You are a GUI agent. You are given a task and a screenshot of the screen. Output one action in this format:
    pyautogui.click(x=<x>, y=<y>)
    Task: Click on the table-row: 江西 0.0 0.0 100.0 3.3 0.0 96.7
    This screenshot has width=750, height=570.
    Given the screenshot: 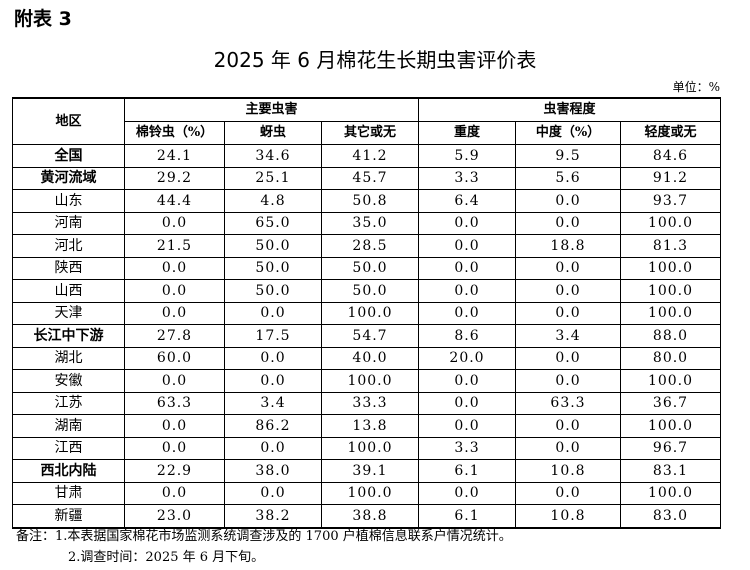 What is the action you would take?
    pyautogui.click(x=366, y=448)
    